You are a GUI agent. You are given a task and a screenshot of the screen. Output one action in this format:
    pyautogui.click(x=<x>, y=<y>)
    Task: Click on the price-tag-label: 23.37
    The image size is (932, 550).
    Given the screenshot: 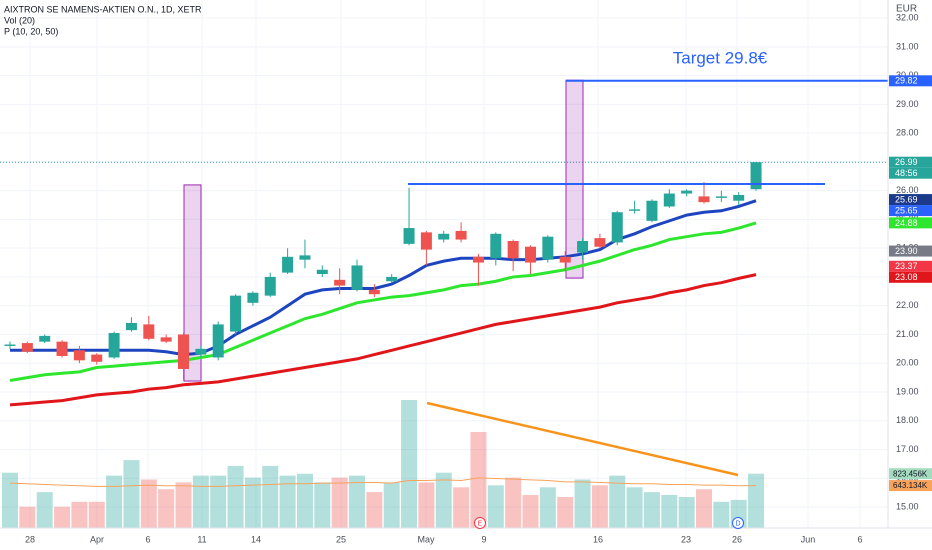 What is the action you would take?
    pyautogui.click(x=906, y=266)
    